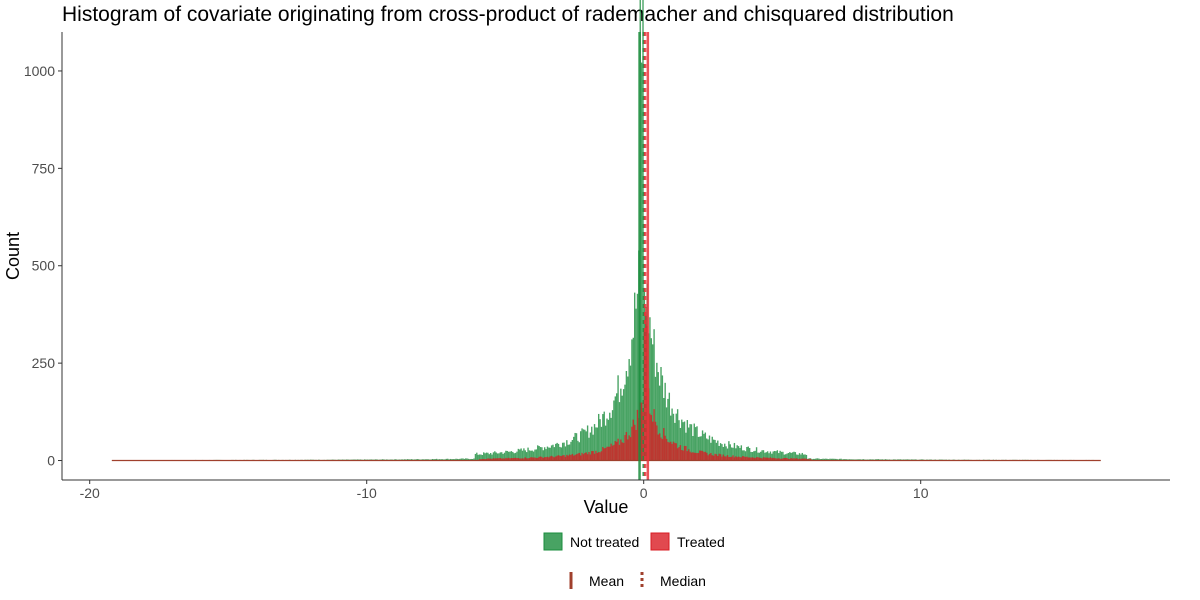 Image resolution: width=1200 pixels, height=600 pixels. What do you see at coordinates (39, 71) in the screenshot?
I see `y-tick-label: 1000` at bounding box center [39, 71].